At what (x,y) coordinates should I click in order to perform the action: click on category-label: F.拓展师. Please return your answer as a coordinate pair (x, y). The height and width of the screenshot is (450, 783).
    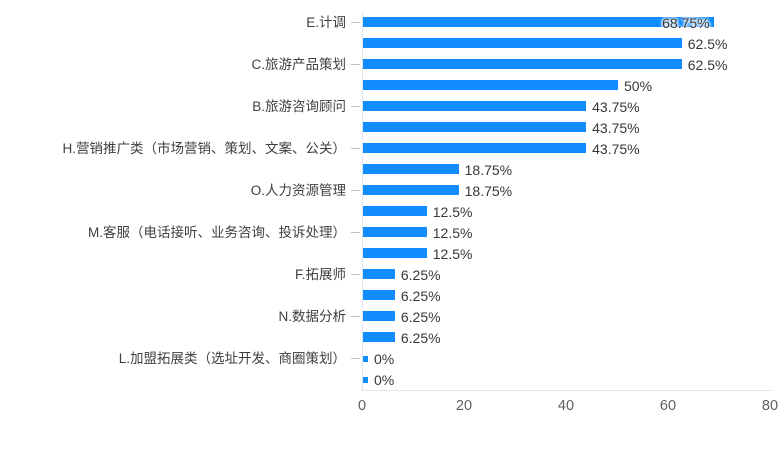
    Looking at the image, I should click on (320, 274).